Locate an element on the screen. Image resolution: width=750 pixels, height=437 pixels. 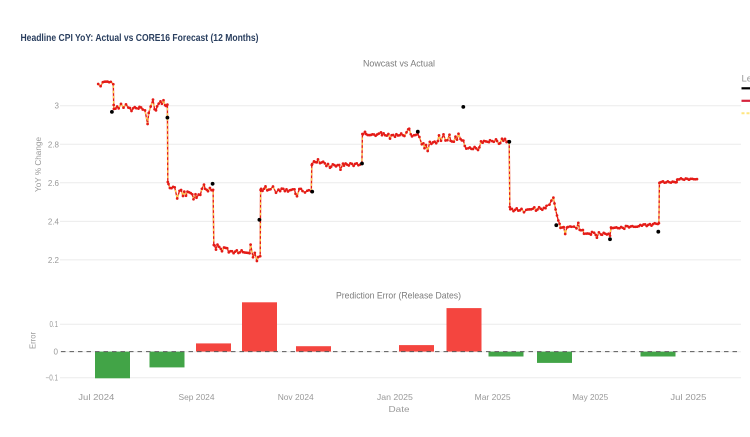
svg-text: 2.8 is located at coordinates (54, 144).